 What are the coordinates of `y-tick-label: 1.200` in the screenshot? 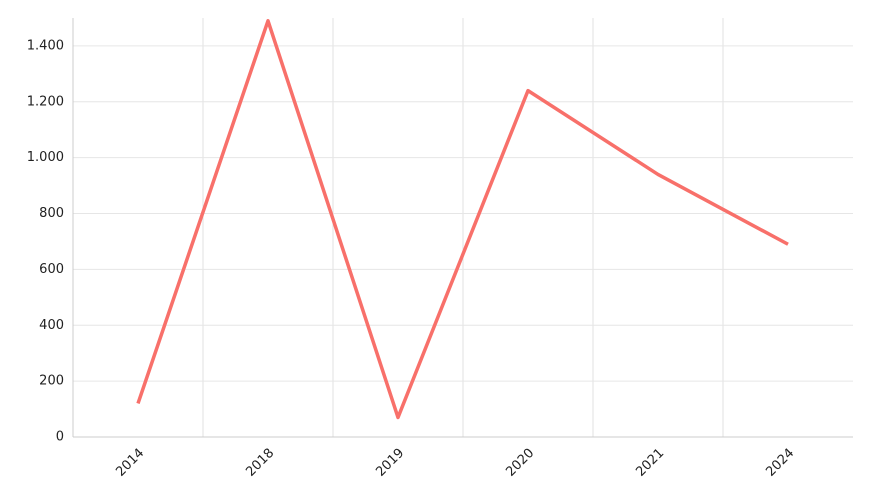 It's located at (45, 101).